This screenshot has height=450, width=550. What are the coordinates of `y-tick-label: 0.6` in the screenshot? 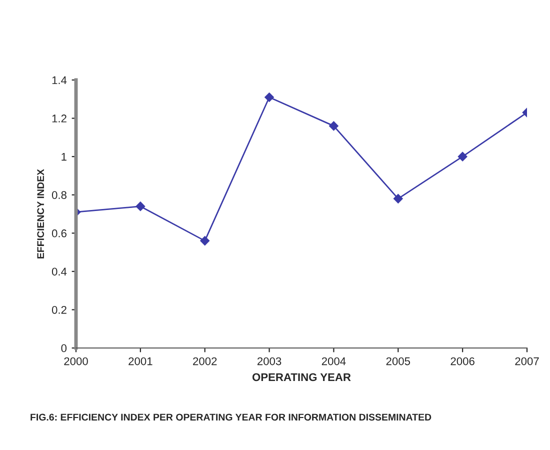 It's located at (59, 233).